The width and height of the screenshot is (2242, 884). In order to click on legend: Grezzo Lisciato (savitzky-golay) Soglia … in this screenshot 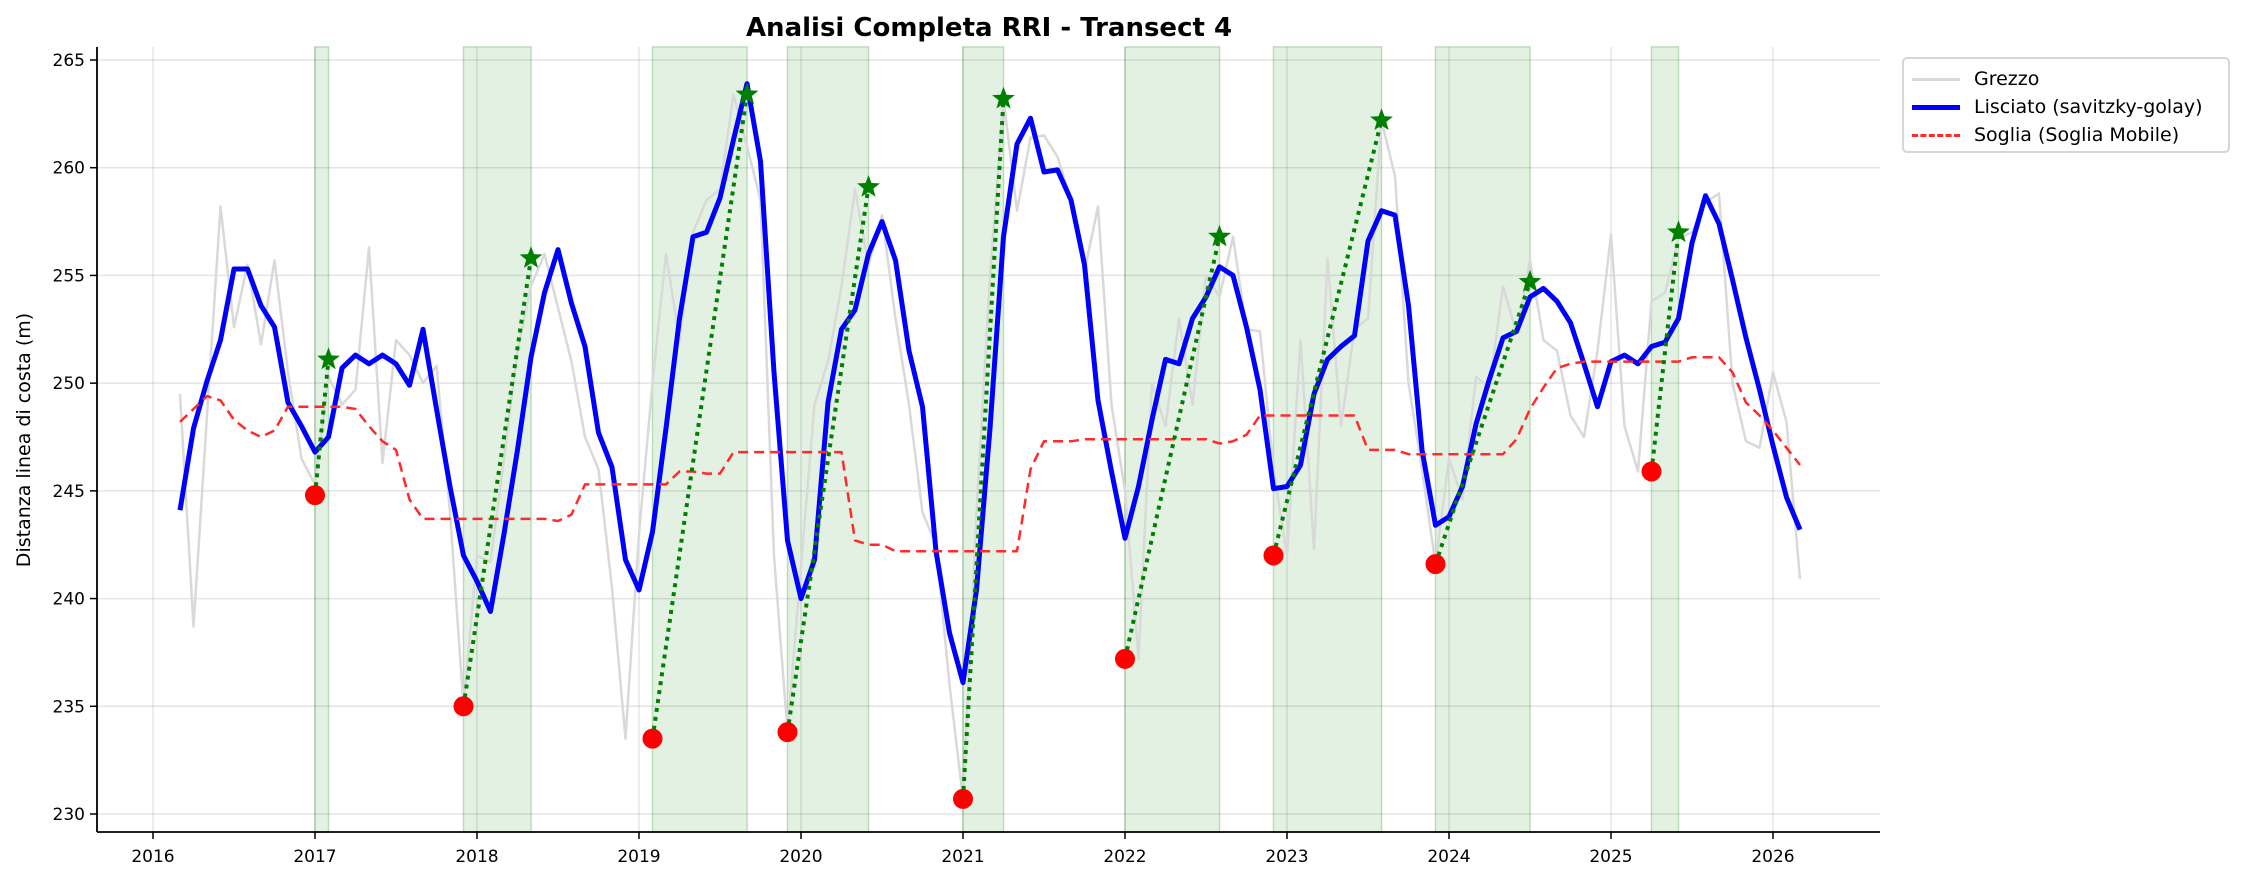, I will do `click(2066, 105)`.